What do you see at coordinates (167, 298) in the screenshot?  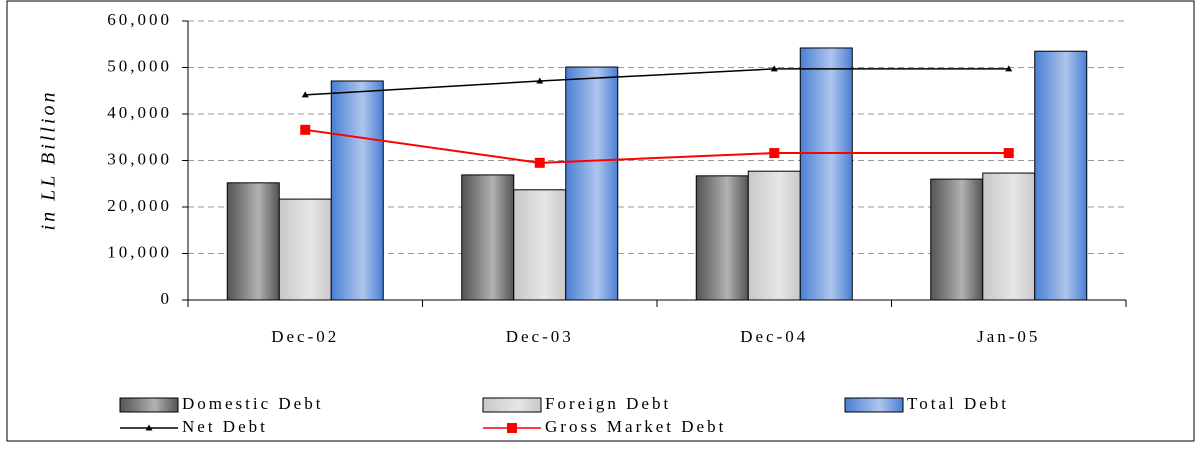 I see `y-tick-label: 0` at bounding box center [167, 298].